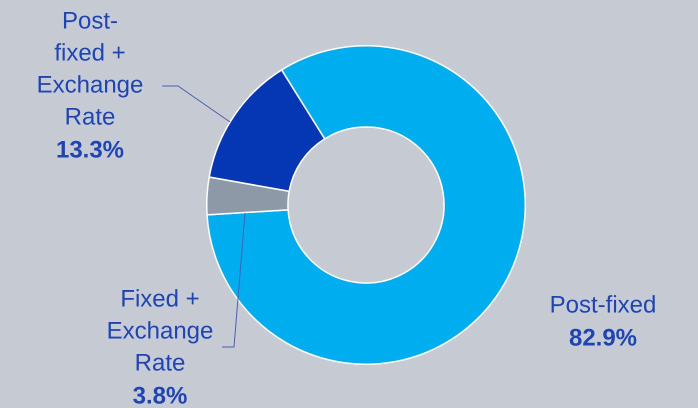 This screenshot has height=408, width=698. What do you see at coordinates (90, 150) in the screenshot?
I see `data-label: 13.3%` at bounding box center [90, 150].